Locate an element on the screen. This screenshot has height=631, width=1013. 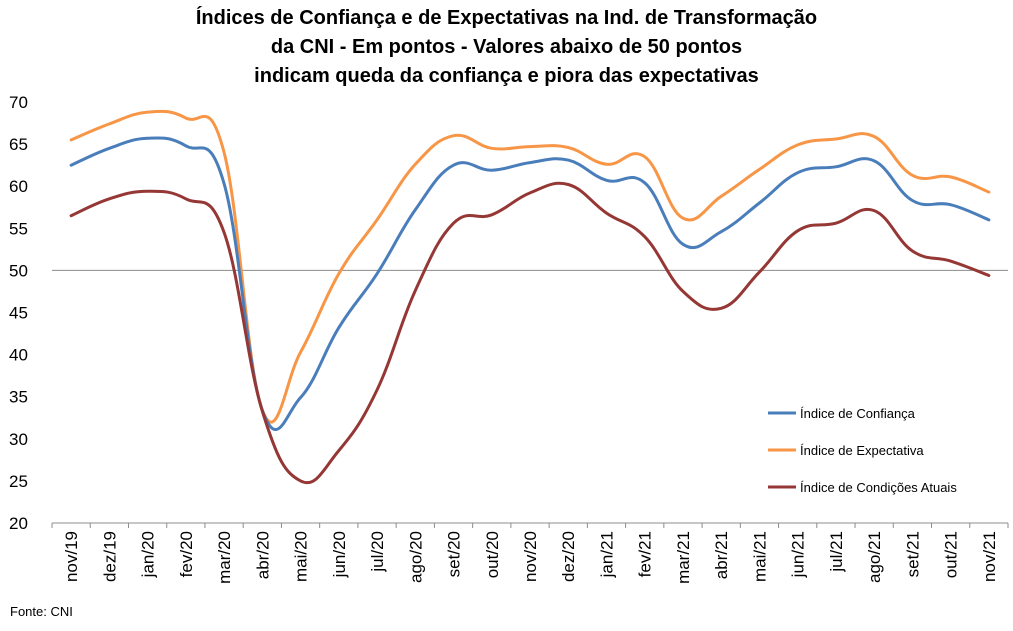
y-axis-labels: 20 25 30 35 40 45 50 55 60 65 70 is located at coordinates (18, 313).